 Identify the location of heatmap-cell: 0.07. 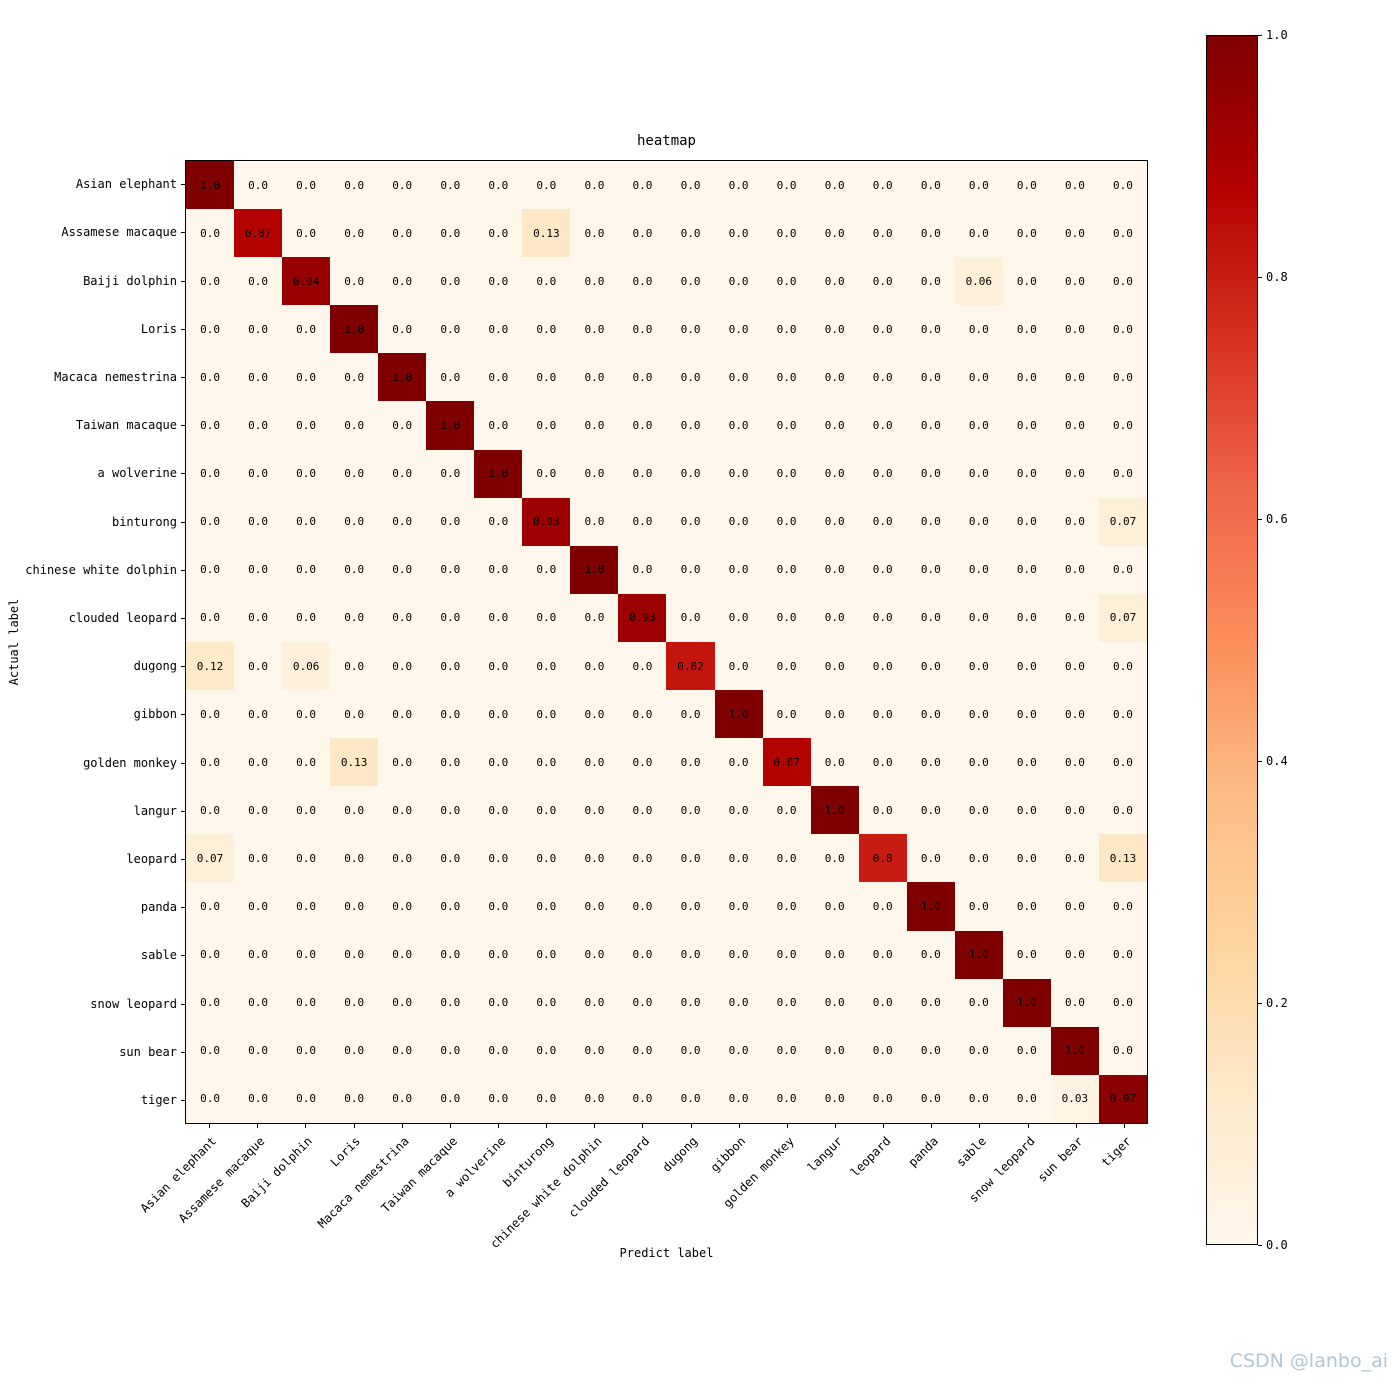
(210, 858).